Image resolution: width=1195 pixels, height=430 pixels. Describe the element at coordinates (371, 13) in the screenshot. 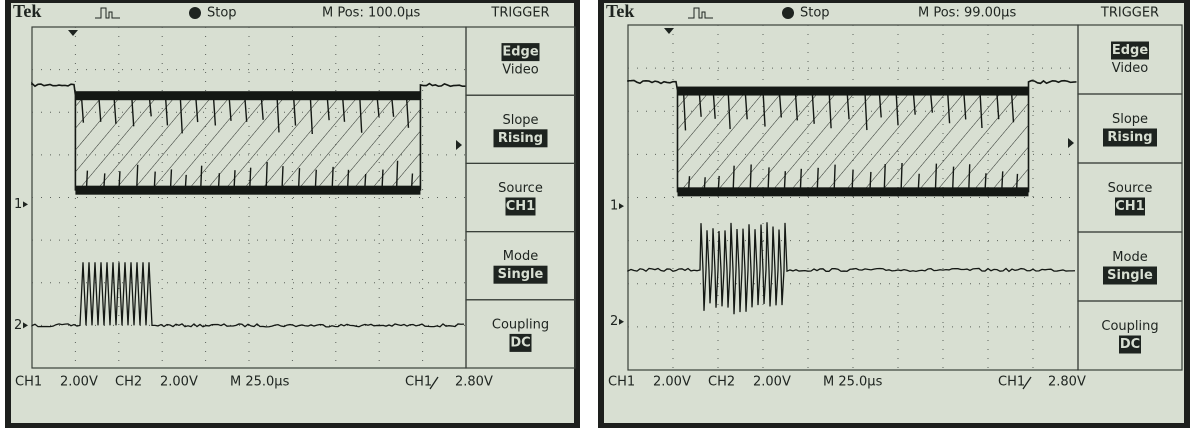

I see `horizontal-position: M Pos: 100.0µs` at that location.